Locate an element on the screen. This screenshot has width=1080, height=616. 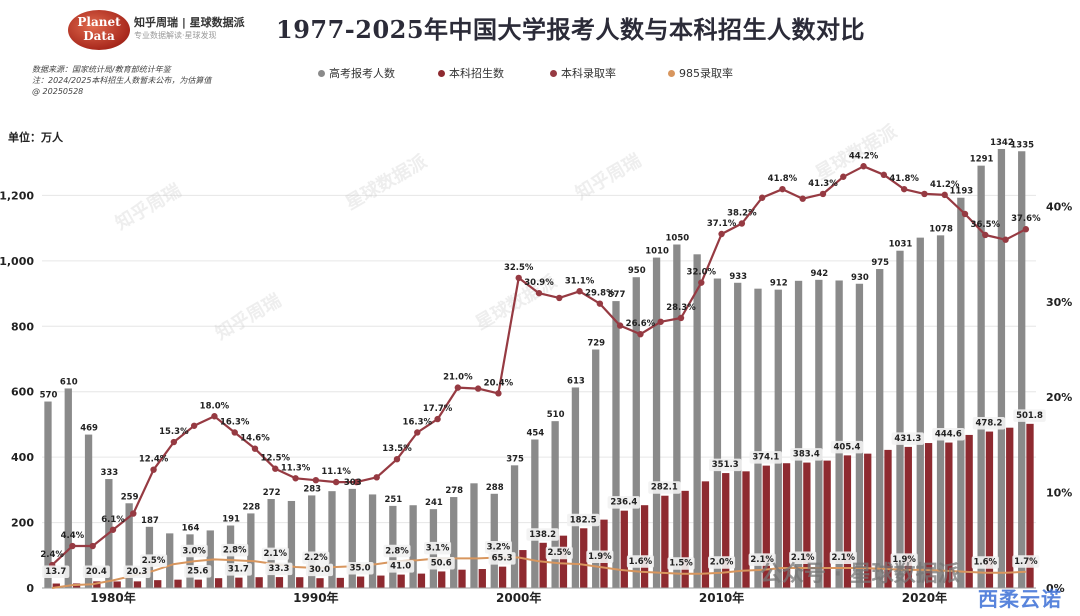
admissions-data-label: 50.6 is located at coordinates (441, 563).